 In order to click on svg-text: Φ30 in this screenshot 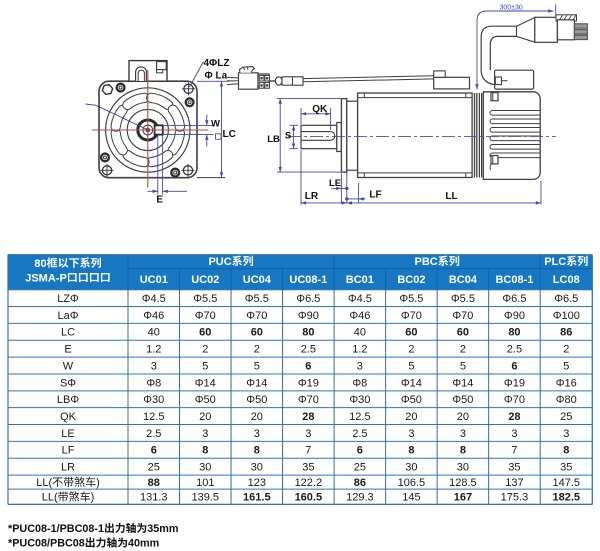, I will do `click(359, 400)`.